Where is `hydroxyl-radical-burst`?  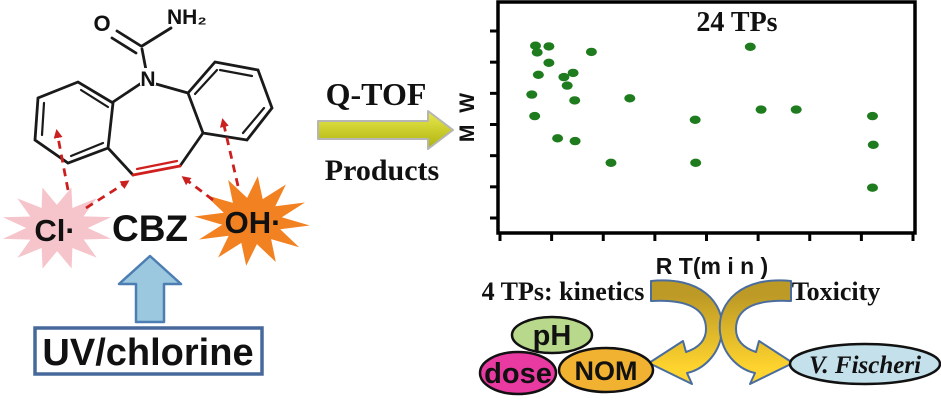
hydroxyl-radical-burst is located at coordinates (252, 221).